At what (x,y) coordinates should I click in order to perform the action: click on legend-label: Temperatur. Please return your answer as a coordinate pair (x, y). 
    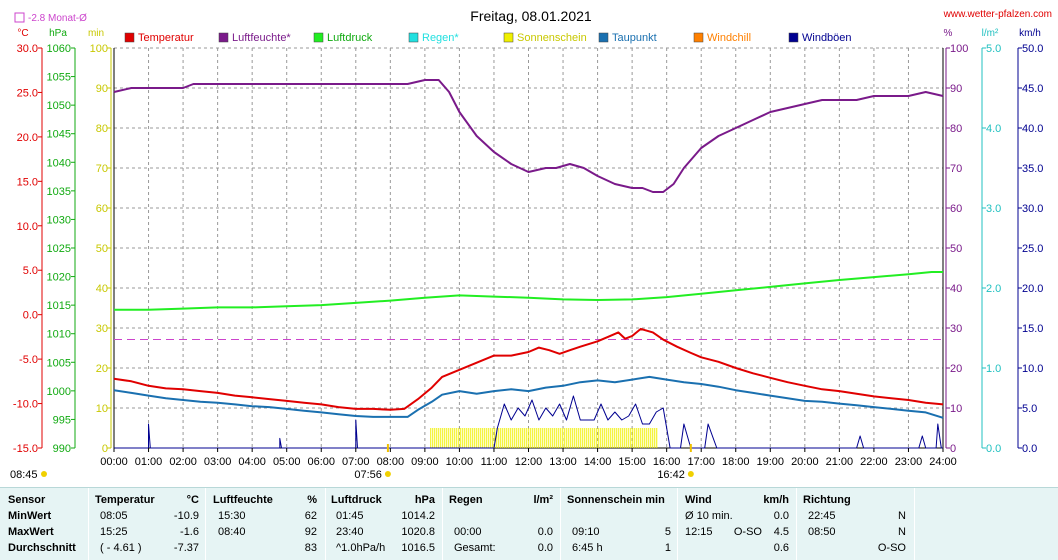
    Looking at the image, I should click on (166, 38).